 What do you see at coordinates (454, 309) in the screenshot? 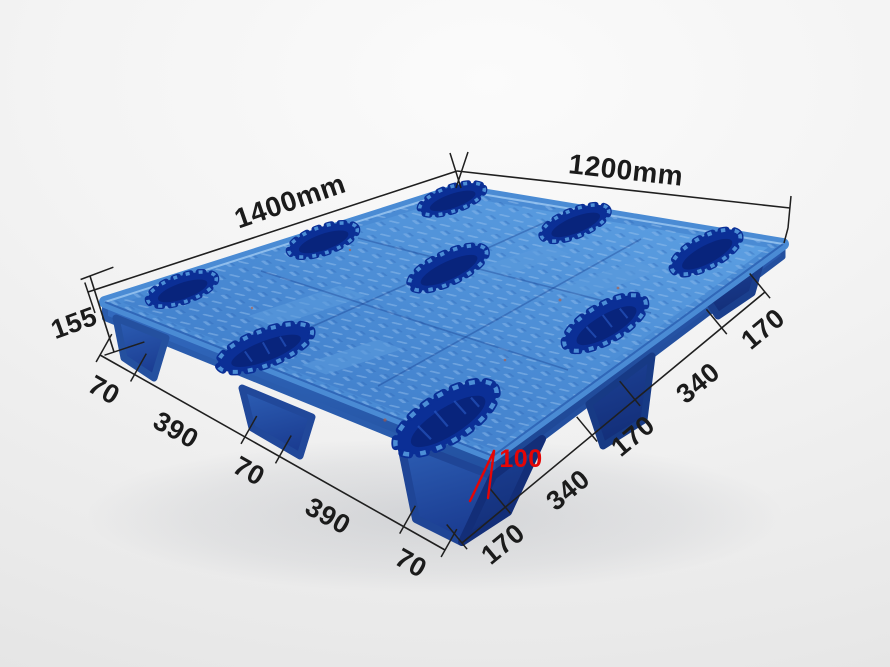
I see `deck-smooth-patches` at bounding box center [454, 309].